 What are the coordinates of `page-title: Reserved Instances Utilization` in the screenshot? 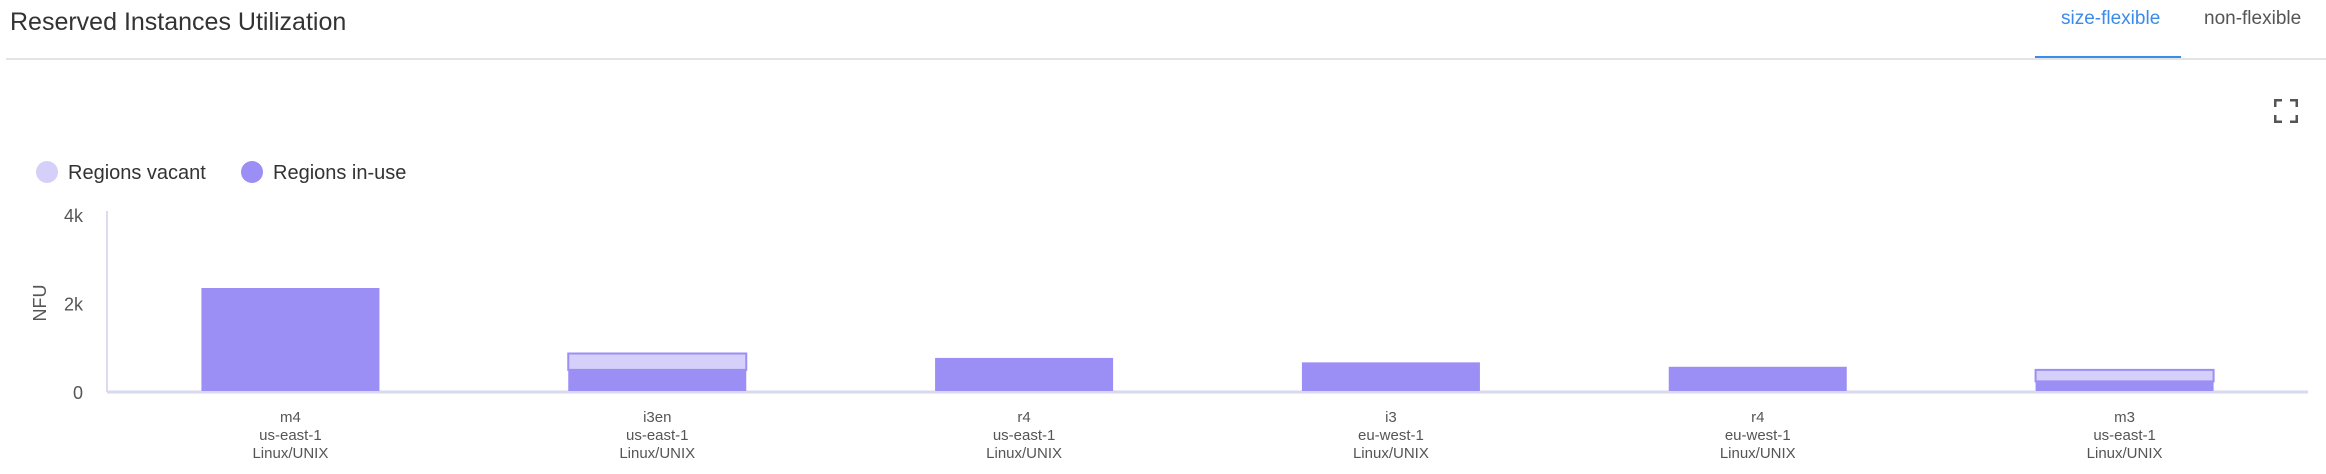 It's located at (178, 22).